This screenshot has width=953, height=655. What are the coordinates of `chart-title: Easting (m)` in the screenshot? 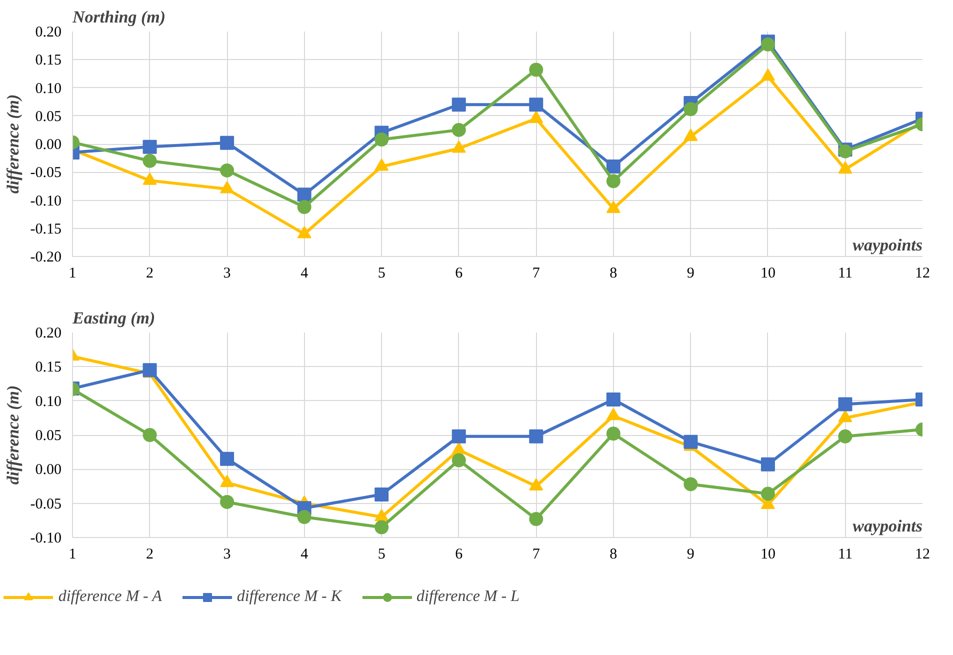 It's located at (114, 318).